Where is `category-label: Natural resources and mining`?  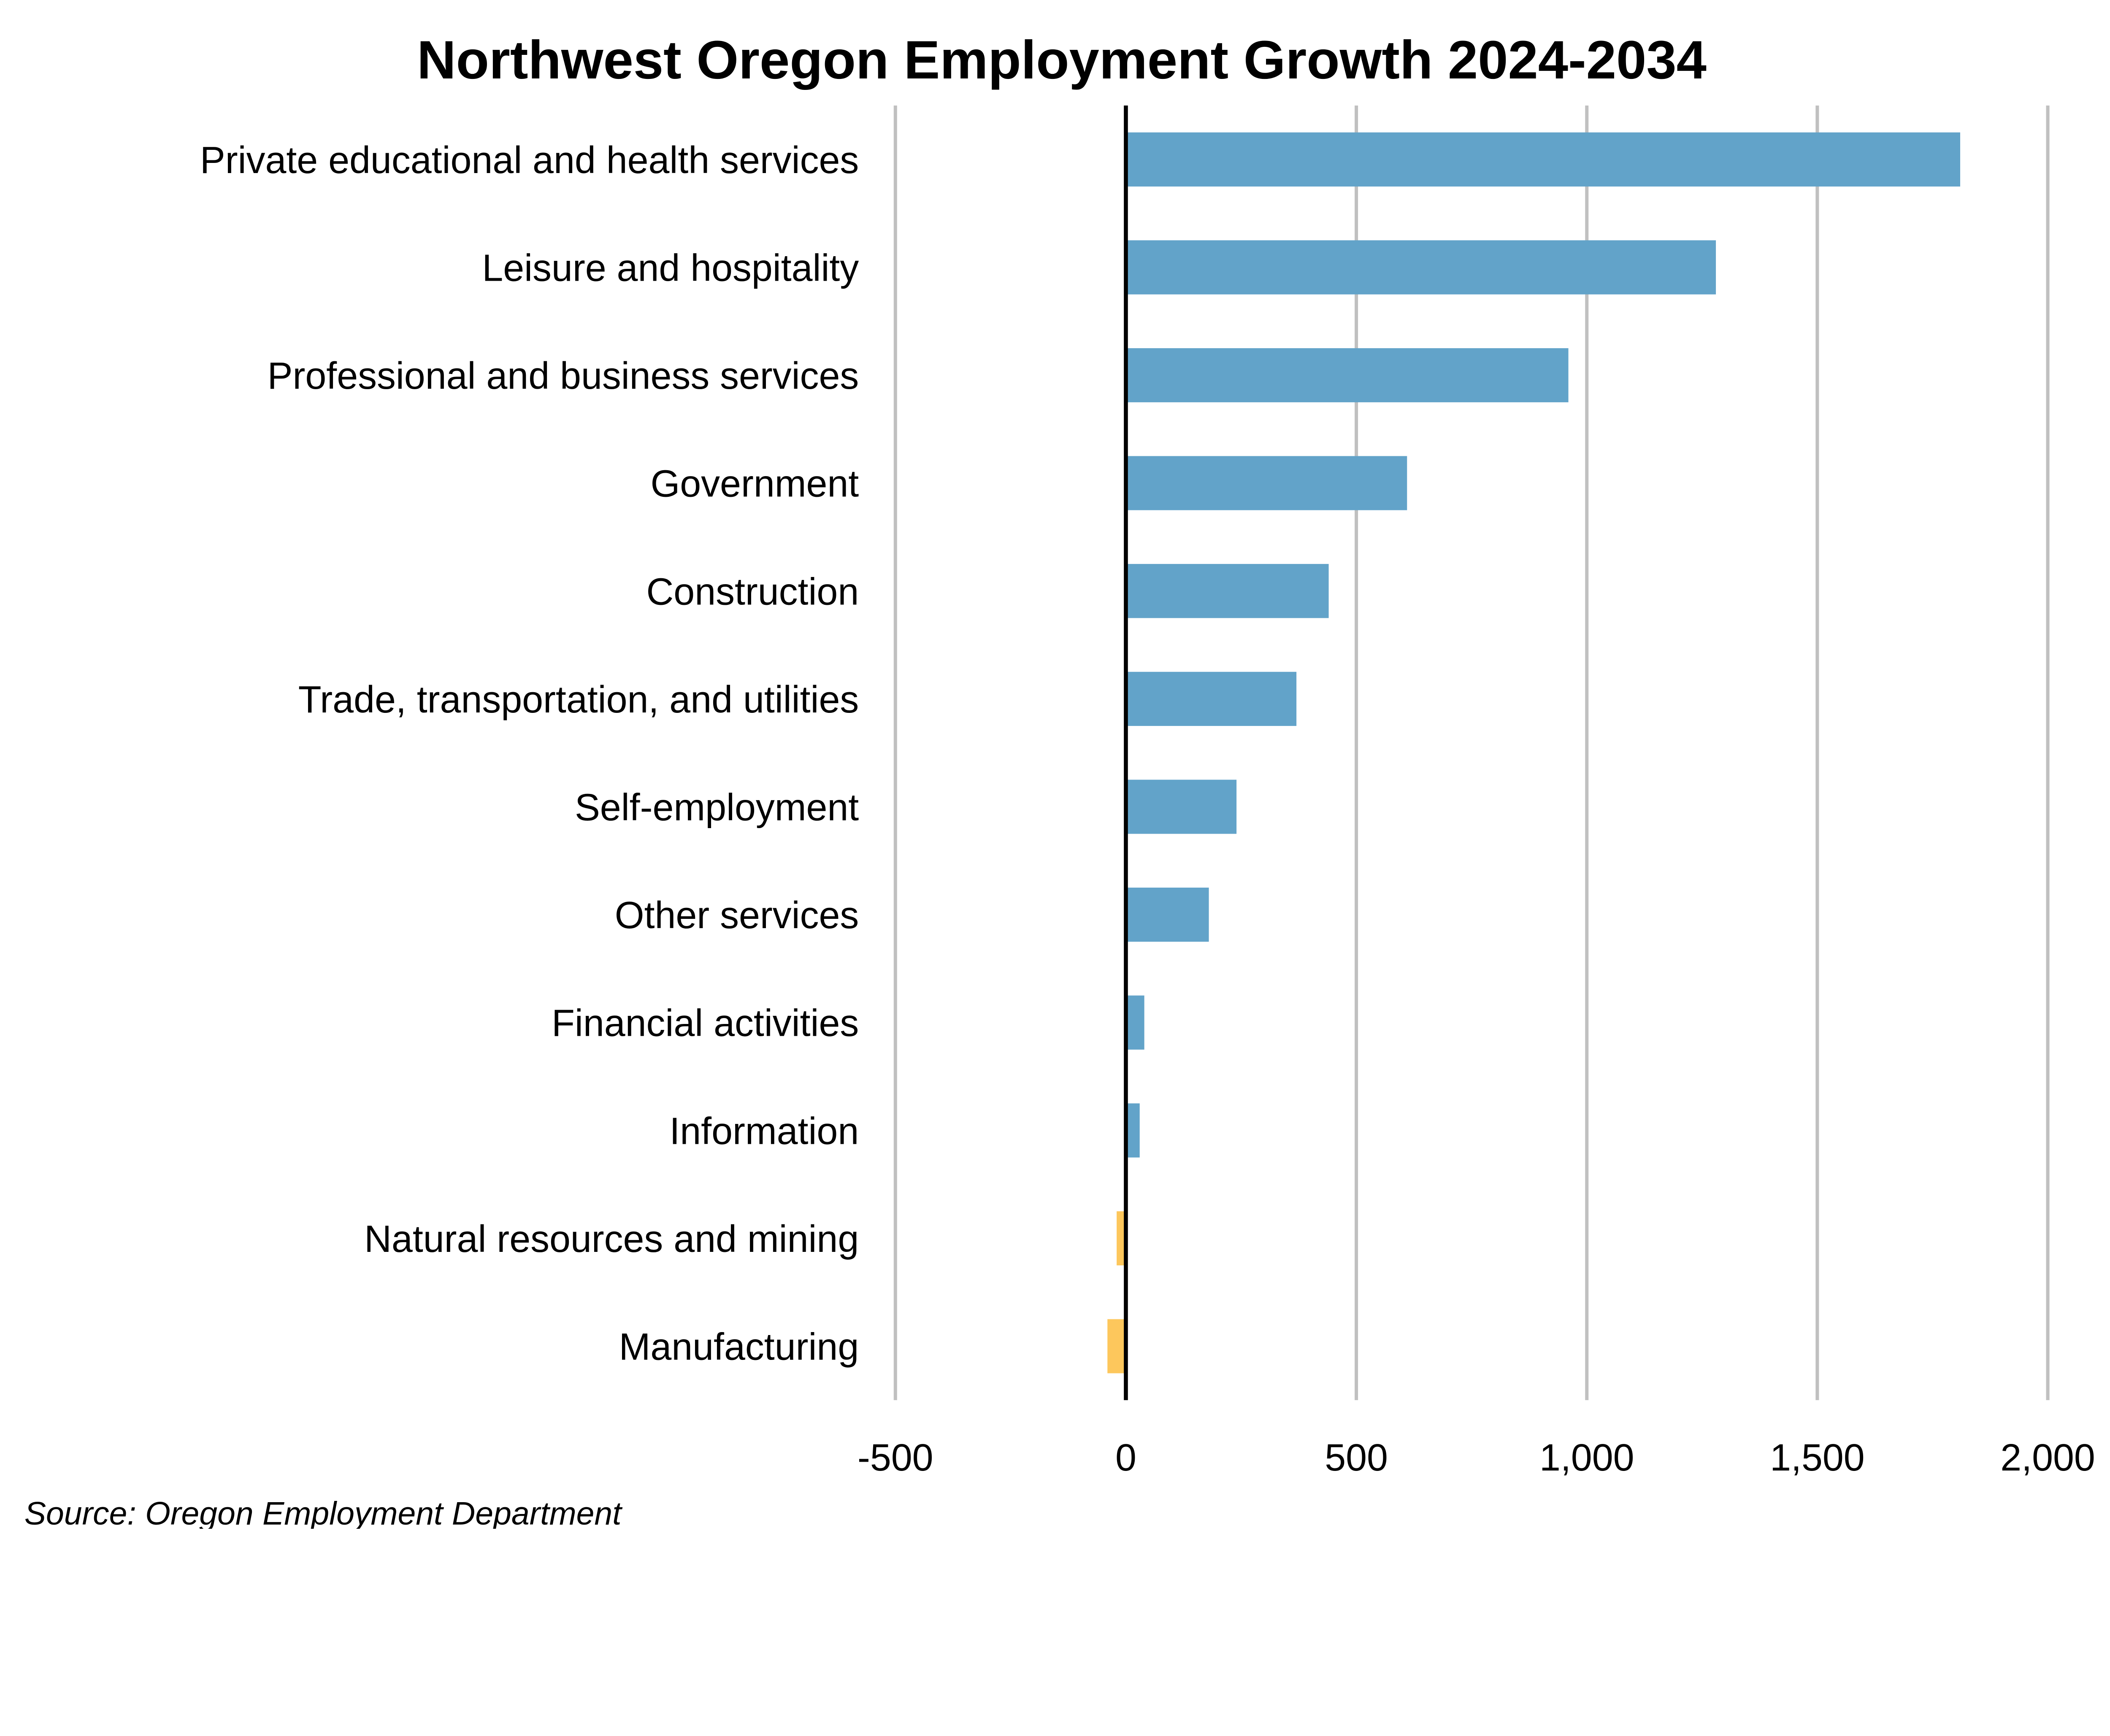
category-label: Natural resources and mining is located at coordinates (611, 1239).